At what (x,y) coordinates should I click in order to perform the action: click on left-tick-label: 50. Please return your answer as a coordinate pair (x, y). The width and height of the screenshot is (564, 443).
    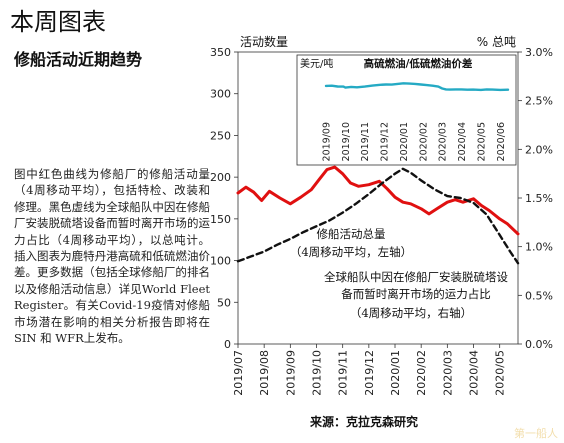
    Looking at the image, I should click on (224, 302).